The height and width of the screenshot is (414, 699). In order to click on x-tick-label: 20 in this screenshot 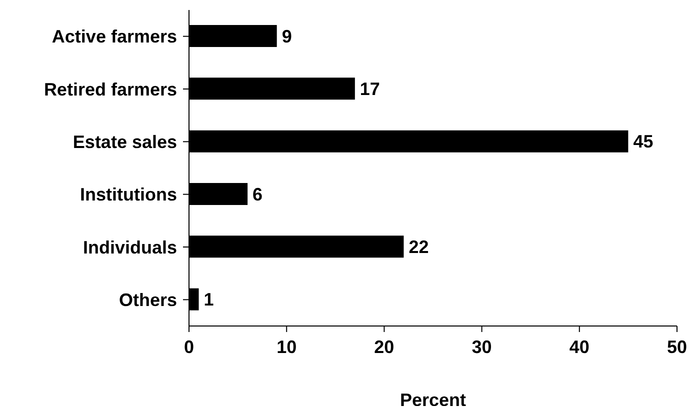, I will do `click(384, 346)`.